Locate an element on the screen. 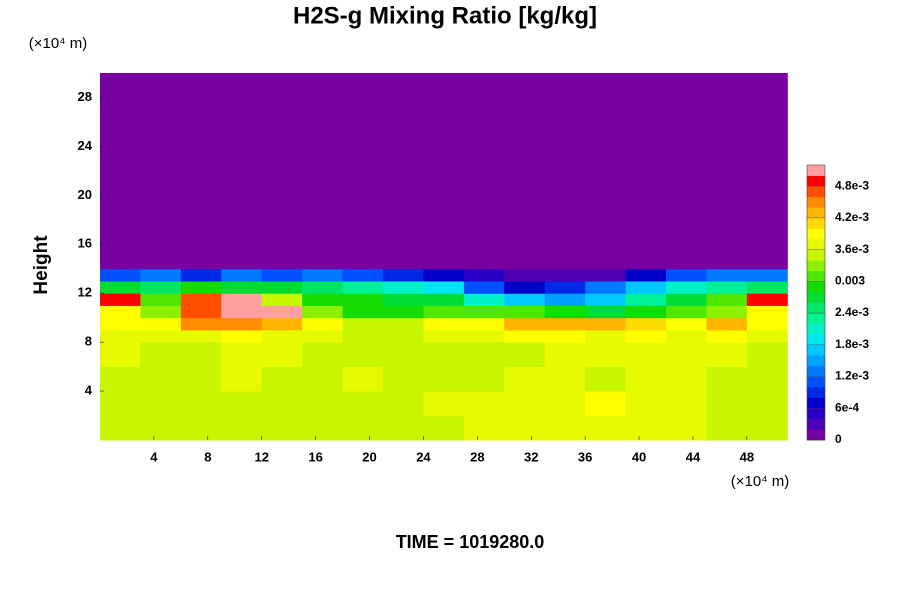  y-tick-label: 28 is located at coordinates (85, 96).